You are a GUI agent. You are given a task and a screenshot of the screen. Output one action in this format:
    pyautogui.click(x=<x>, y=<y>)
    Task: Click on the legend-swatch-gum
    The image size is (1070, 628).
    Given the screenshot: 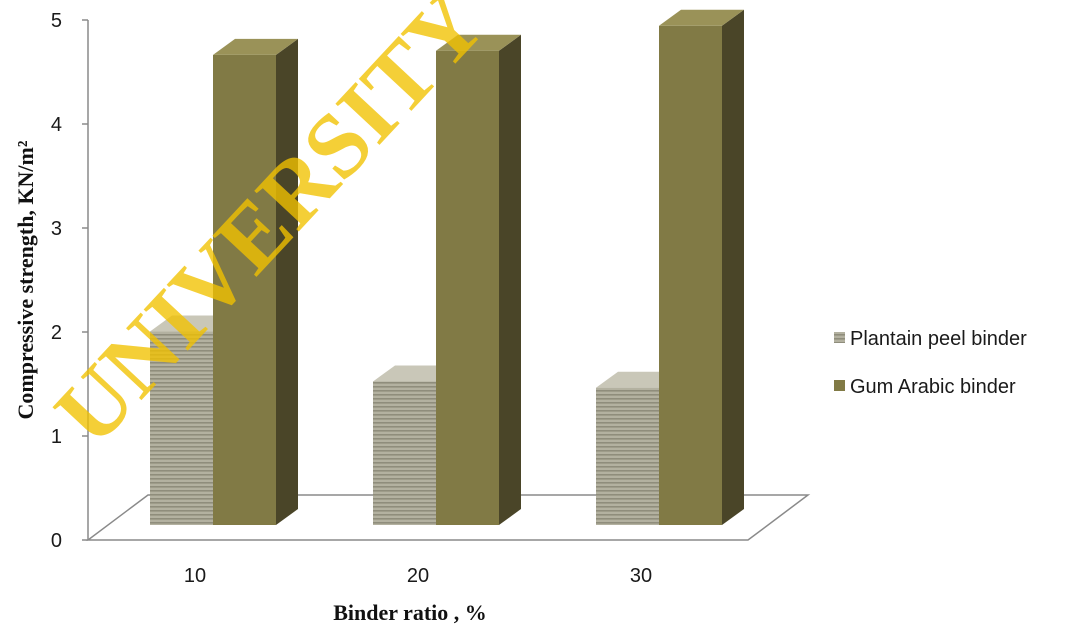 What is the action you would take?
    pyautogui.click(x=839, y=385)
    